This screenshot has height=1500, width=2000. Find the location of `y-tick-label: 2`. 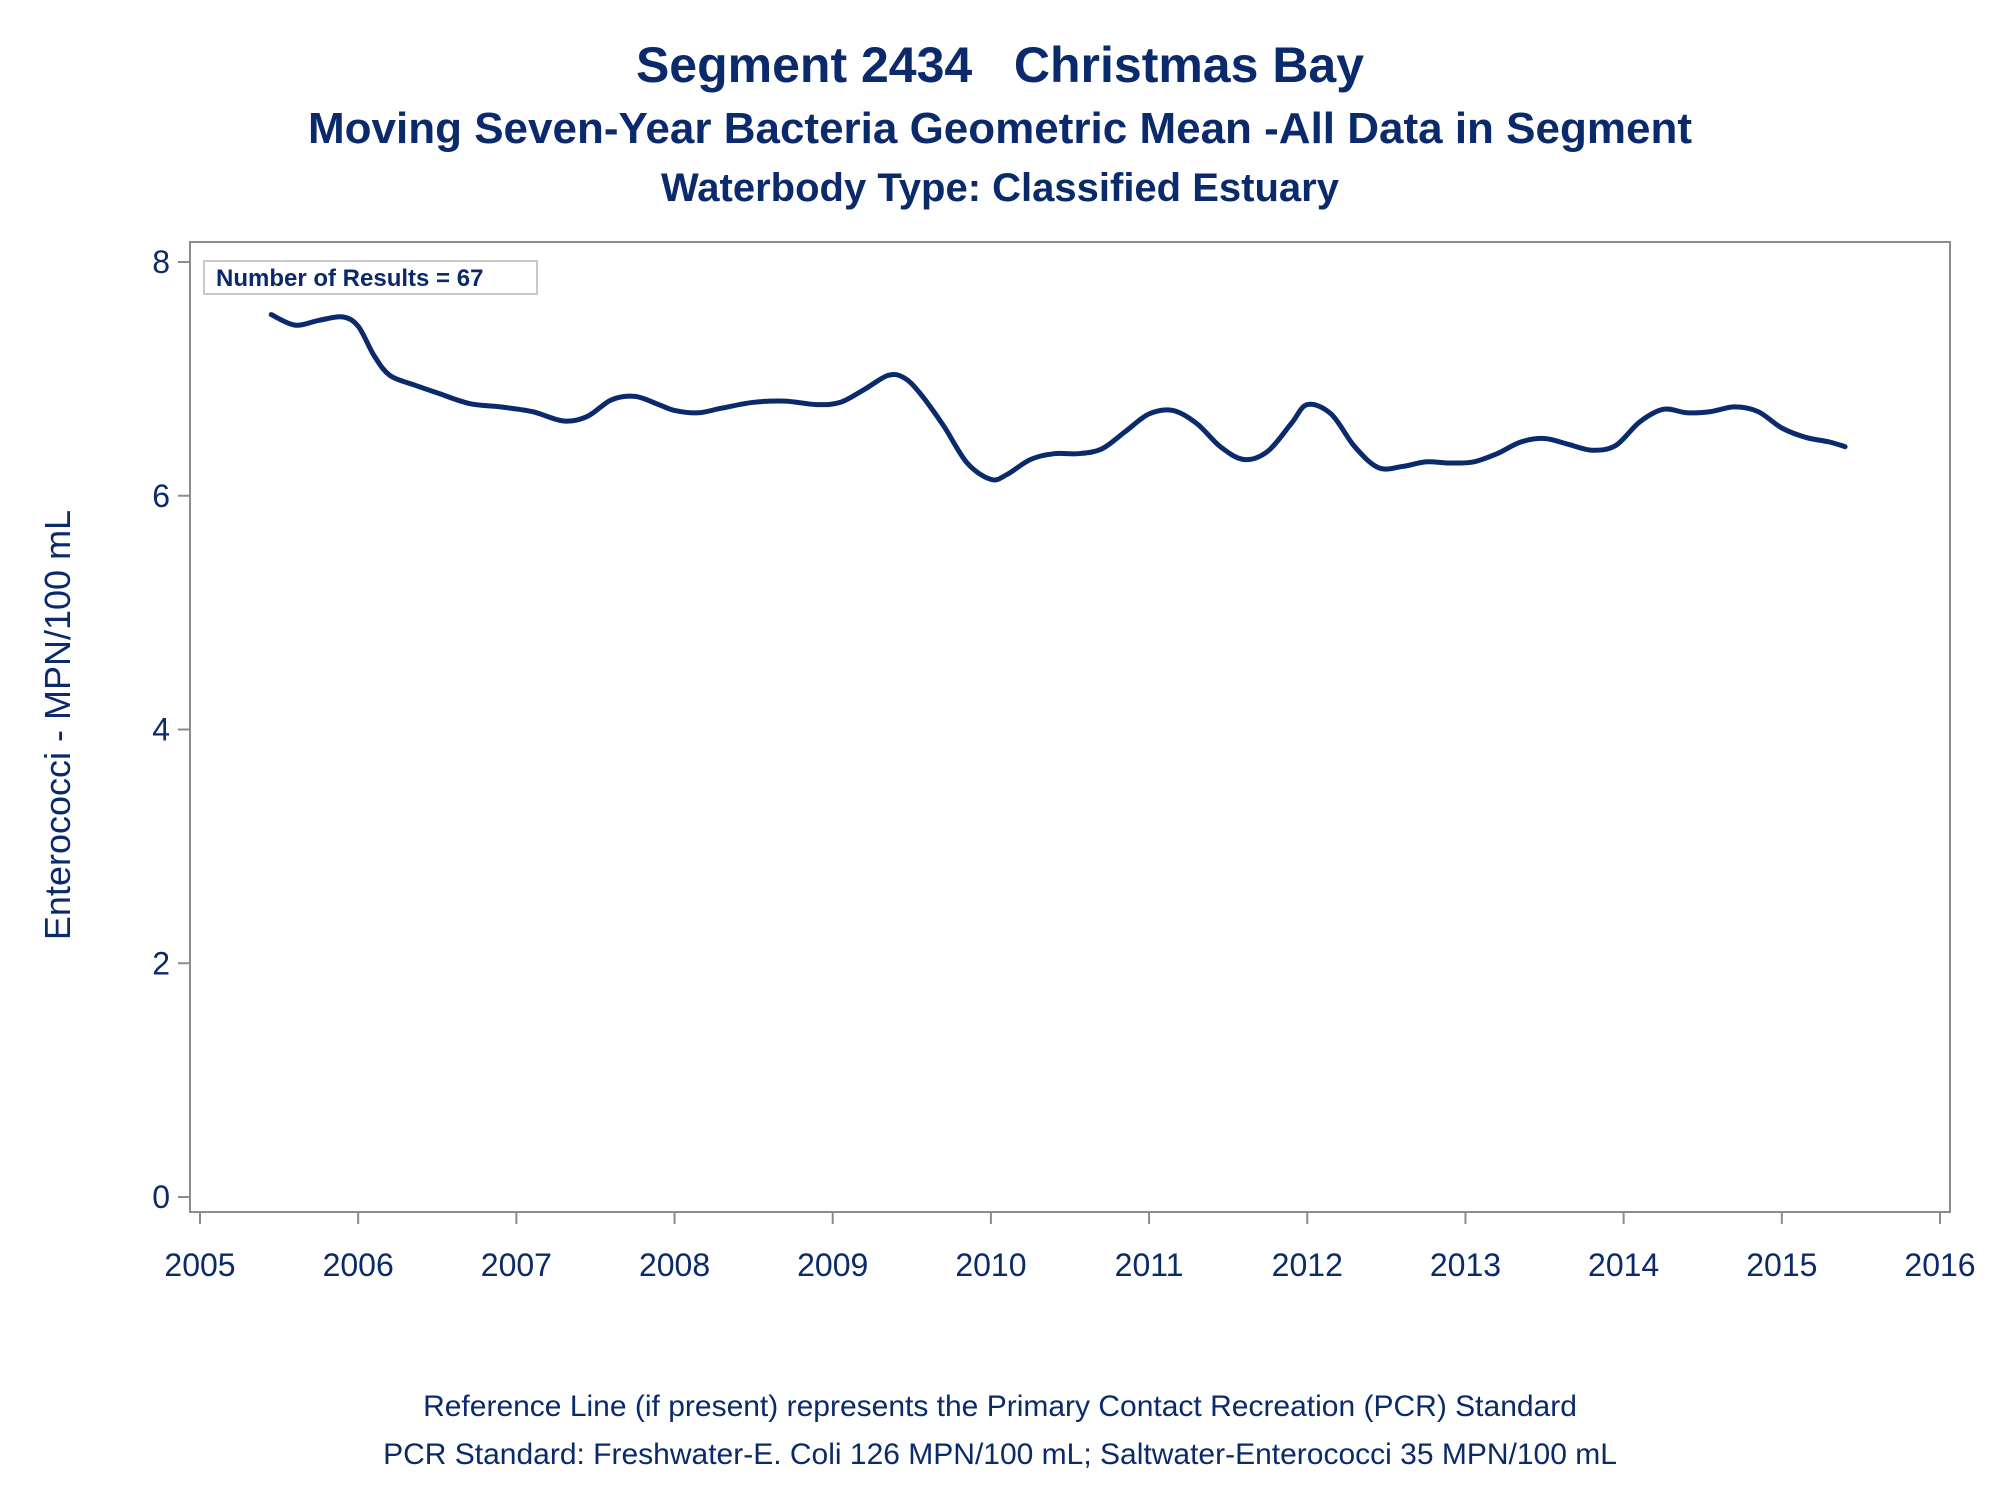

y-tick-label: 2 is located at coordinates (161, 963).